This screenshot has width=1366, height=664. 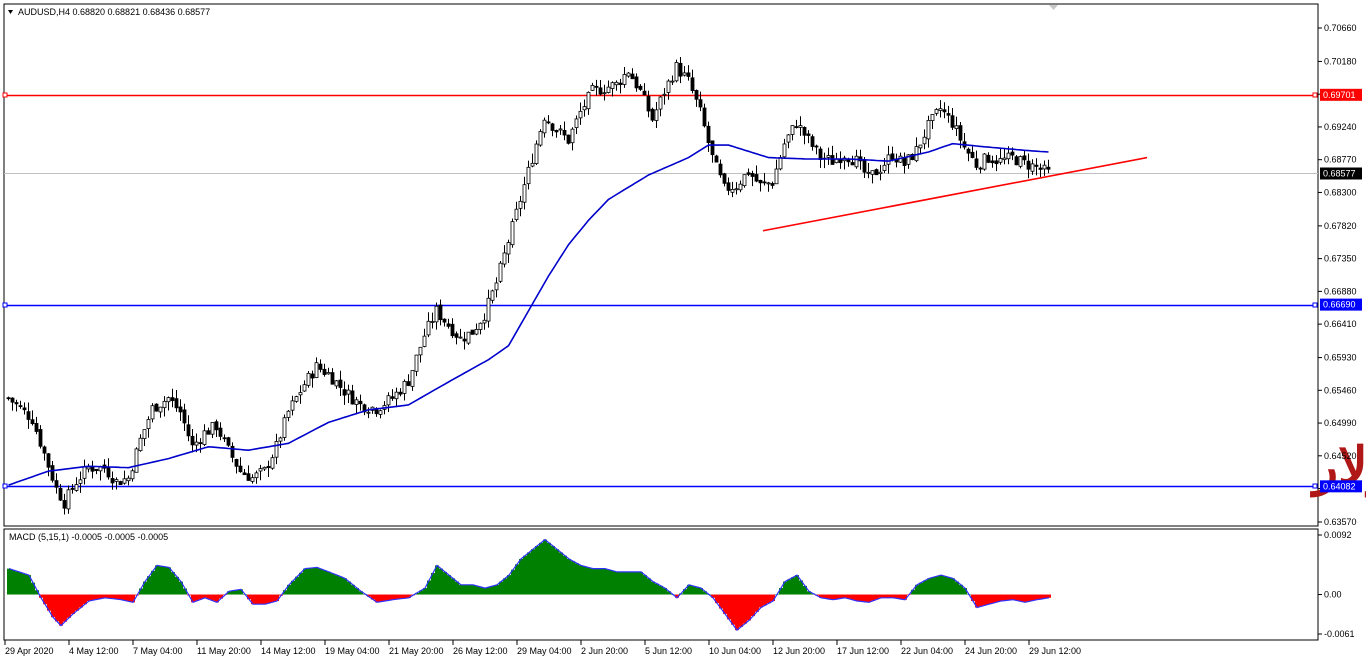 What do you see at coordinates (1340, 358) in the screenshot?
I see `price-tick-label: 0.65930` at bounding box center [1340, 358].